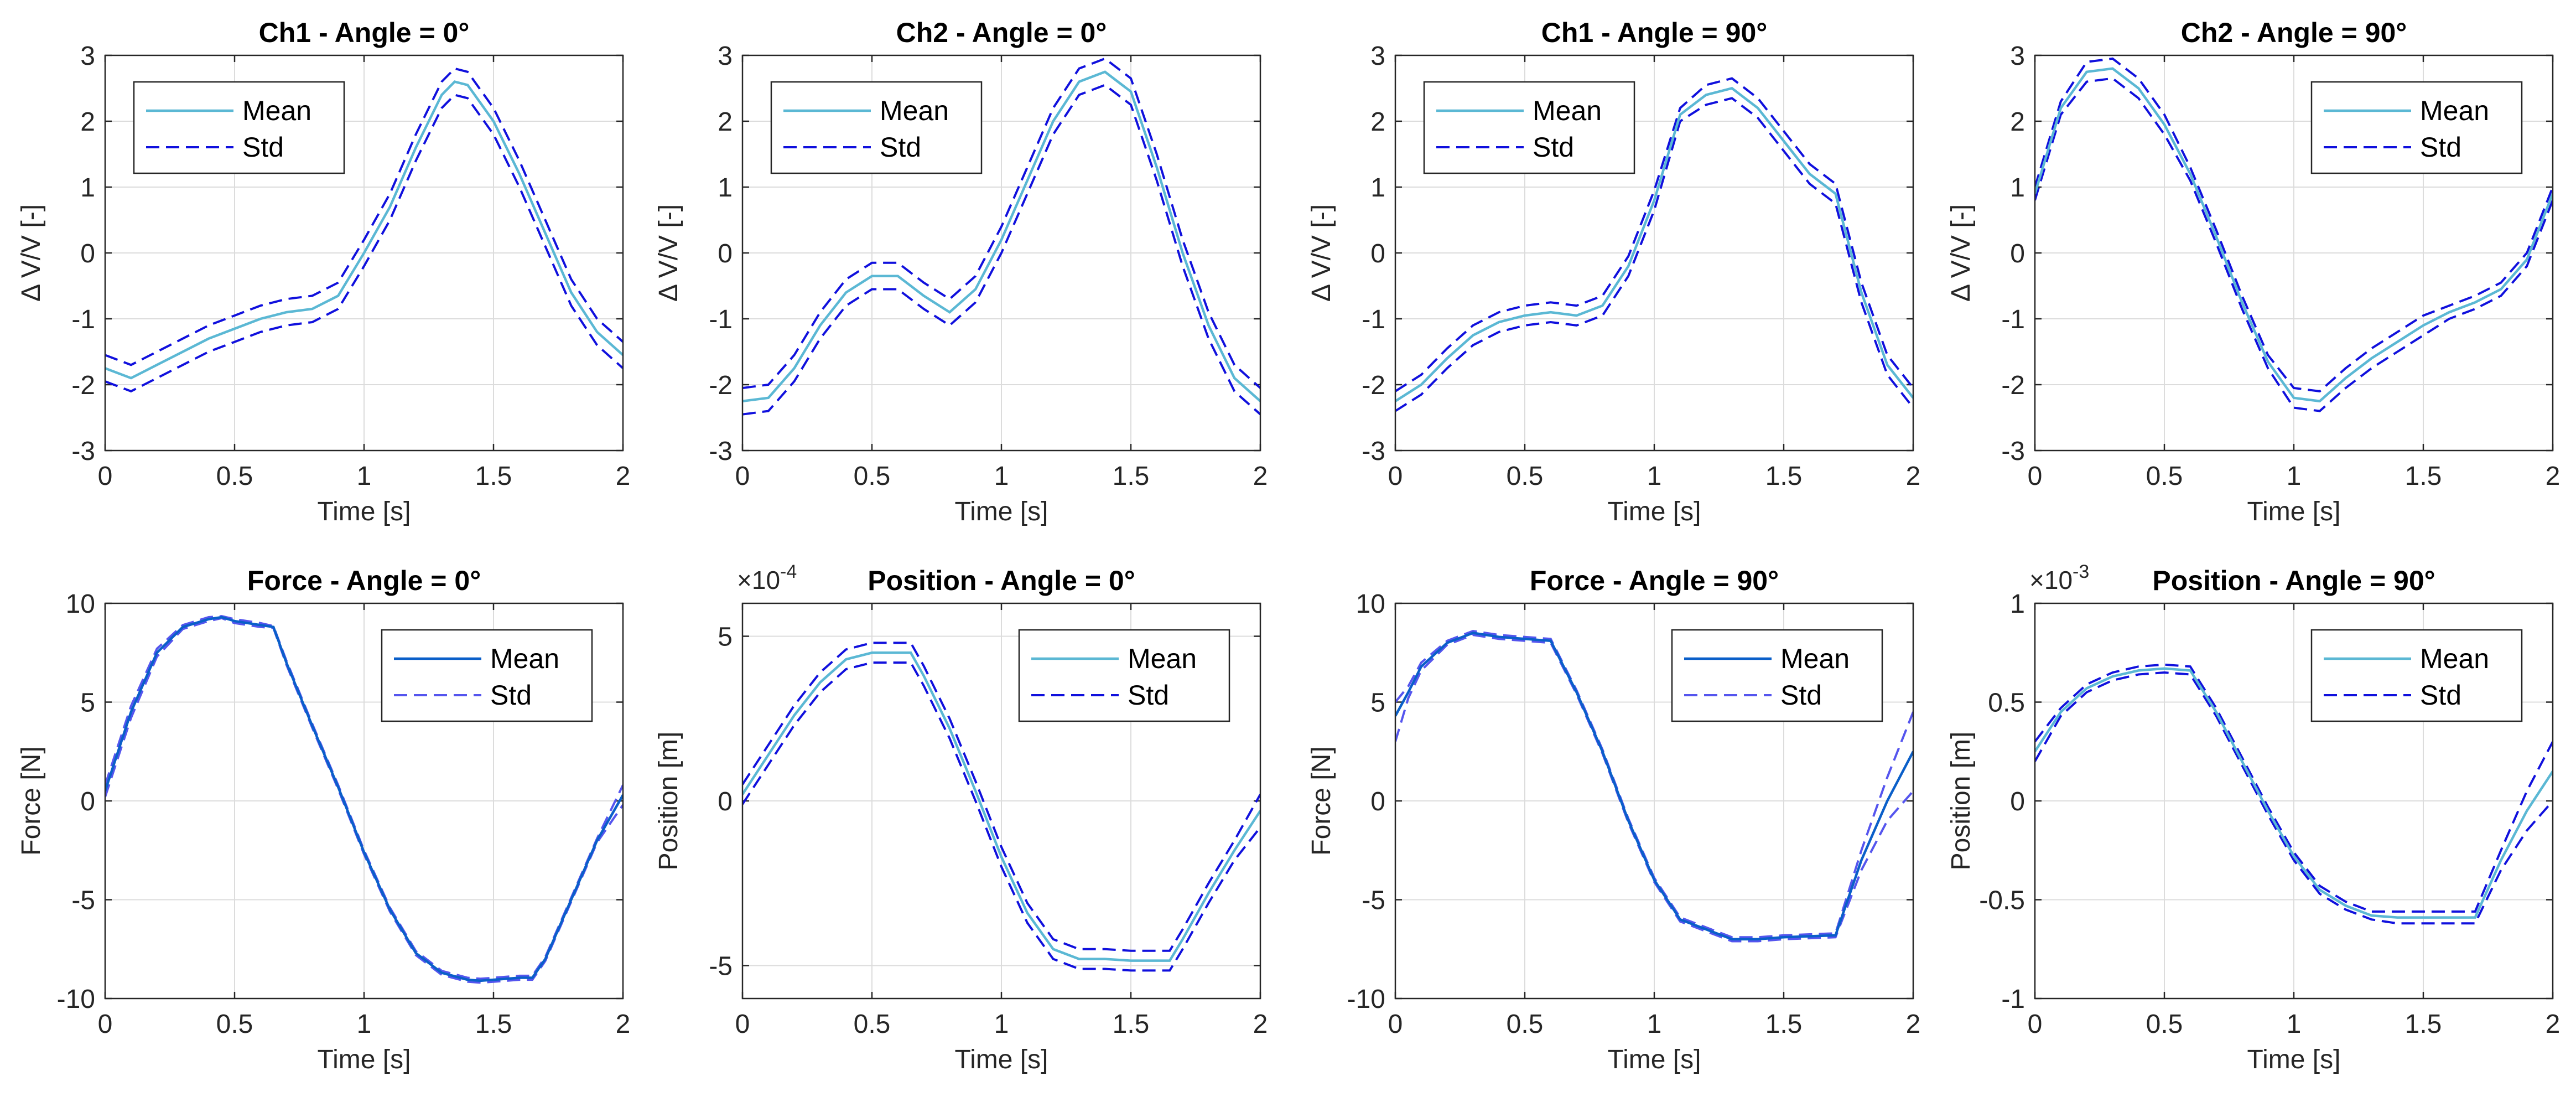  I want to click on subplot-title: Ch2 - Angle = 0°, so click(1001, 32).